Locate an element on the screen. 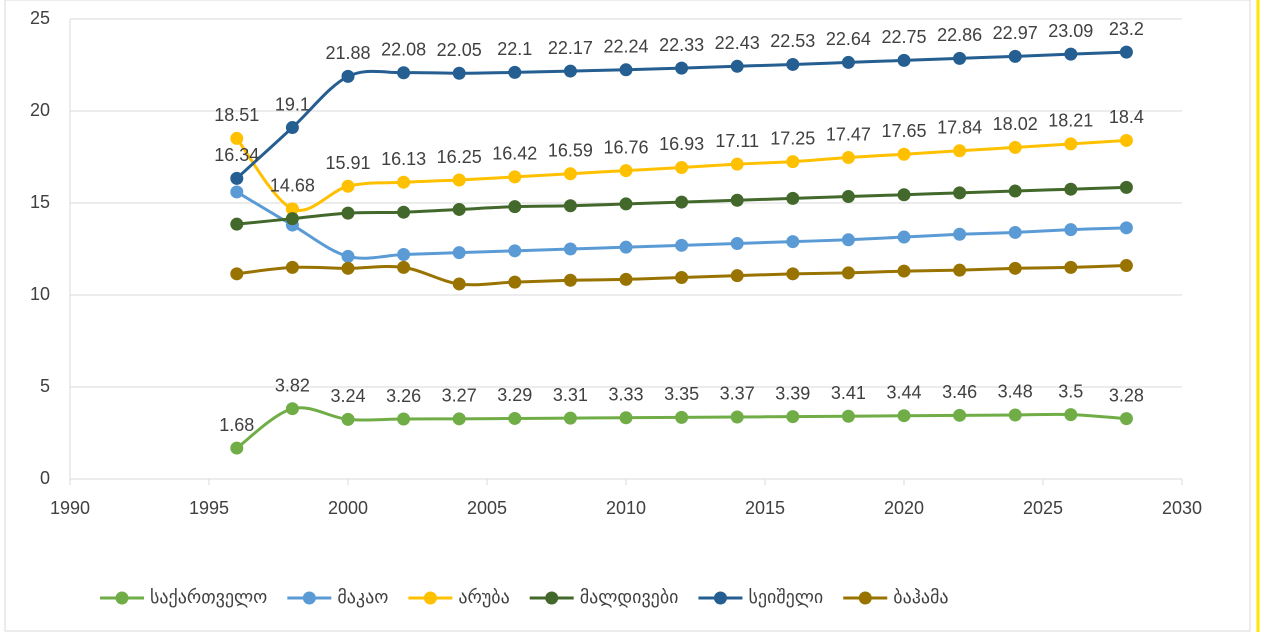  data-label: 22.17 is located at coordinates (570, 48).